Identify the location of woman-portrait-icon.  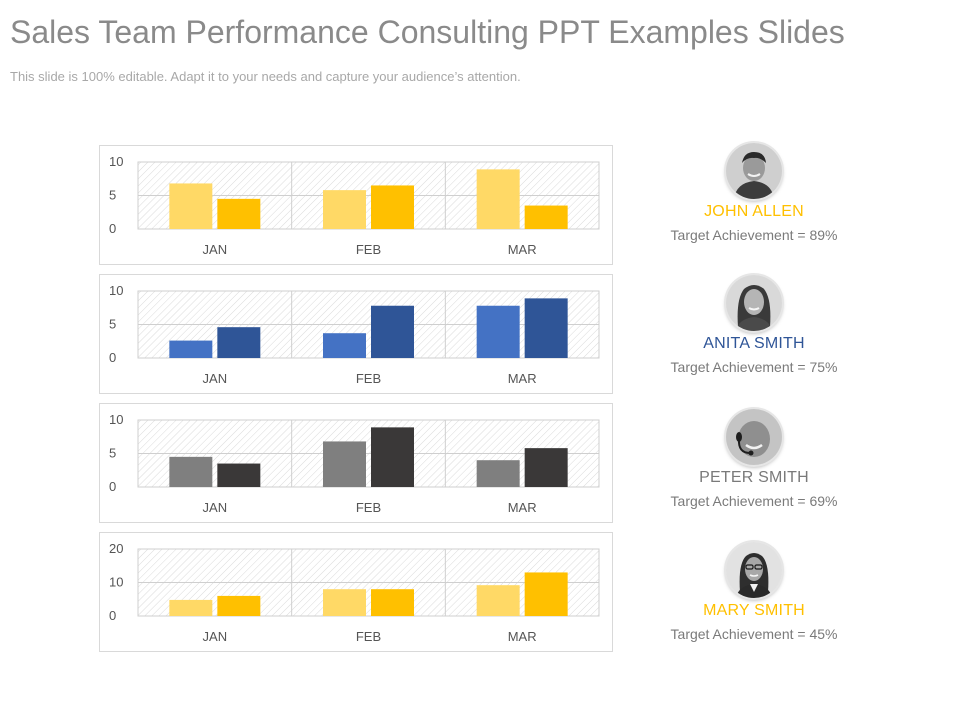
(754, 303).